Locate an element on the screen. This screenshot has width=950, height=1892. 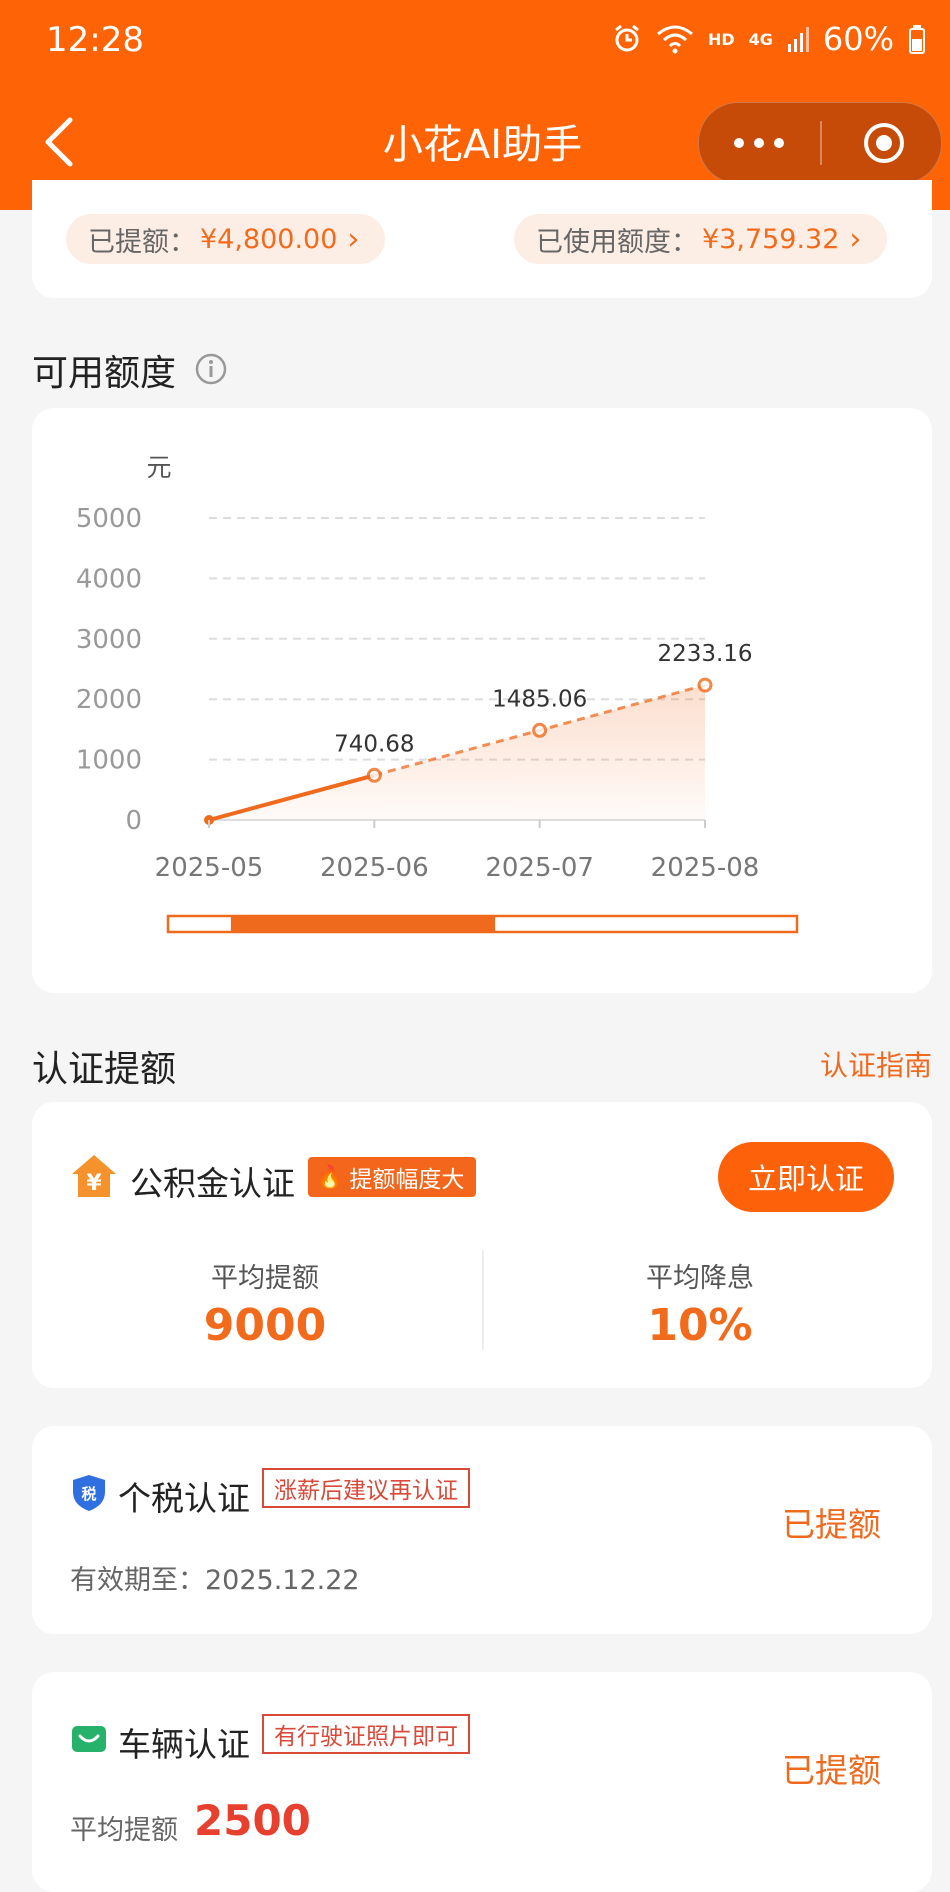
withdrawn-label: 已提额： is located at coordinates (142, 242).